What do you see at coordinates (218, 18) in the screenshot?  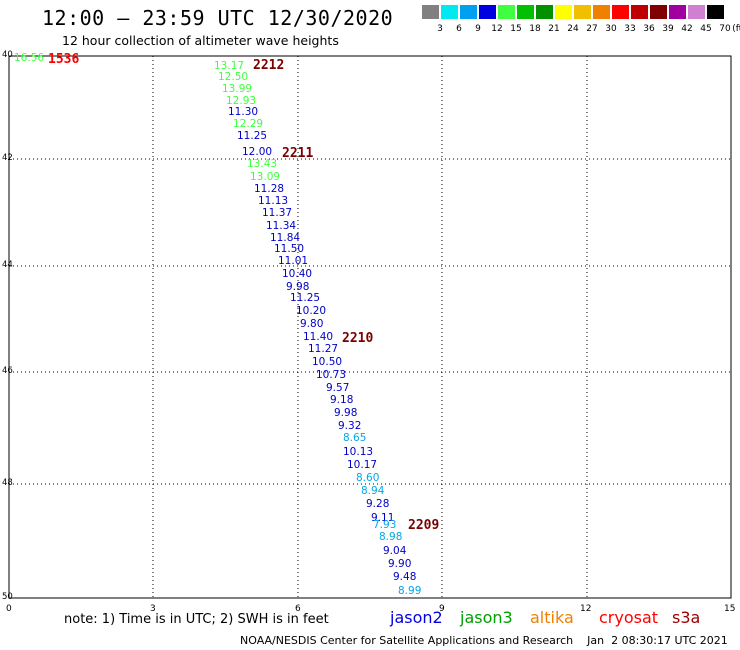 I see `map-title: 12:00 — 23:59 UTC 12/30/2020` at bounding box center [218, 18].